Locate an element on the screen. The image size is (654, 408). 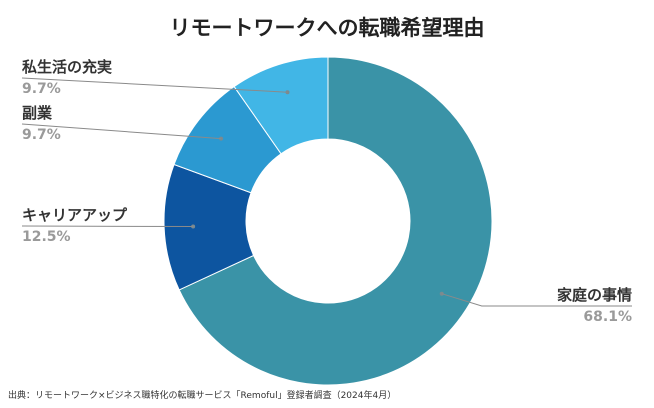
slice-label-3: 私生活の充実 is located at coordinates (66, 67).